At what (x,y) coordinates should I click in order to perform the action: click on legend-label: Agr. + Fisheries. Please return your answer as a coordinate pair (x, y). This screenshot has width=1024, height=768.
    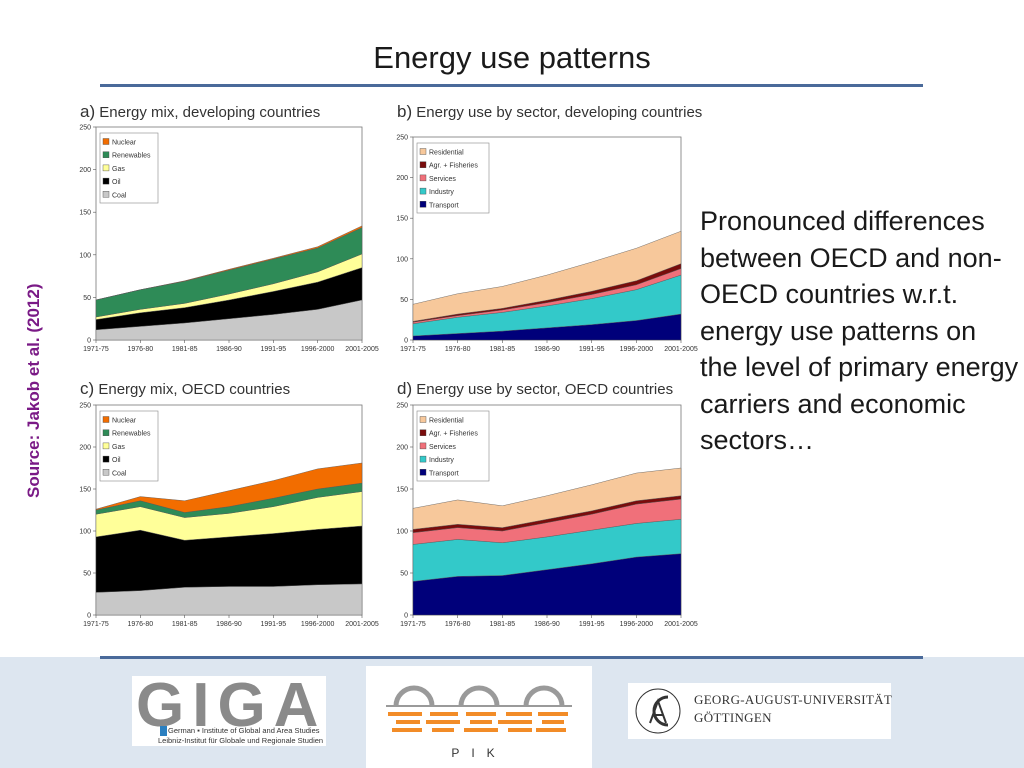
    Looking at the image, I should click on (453, 166).